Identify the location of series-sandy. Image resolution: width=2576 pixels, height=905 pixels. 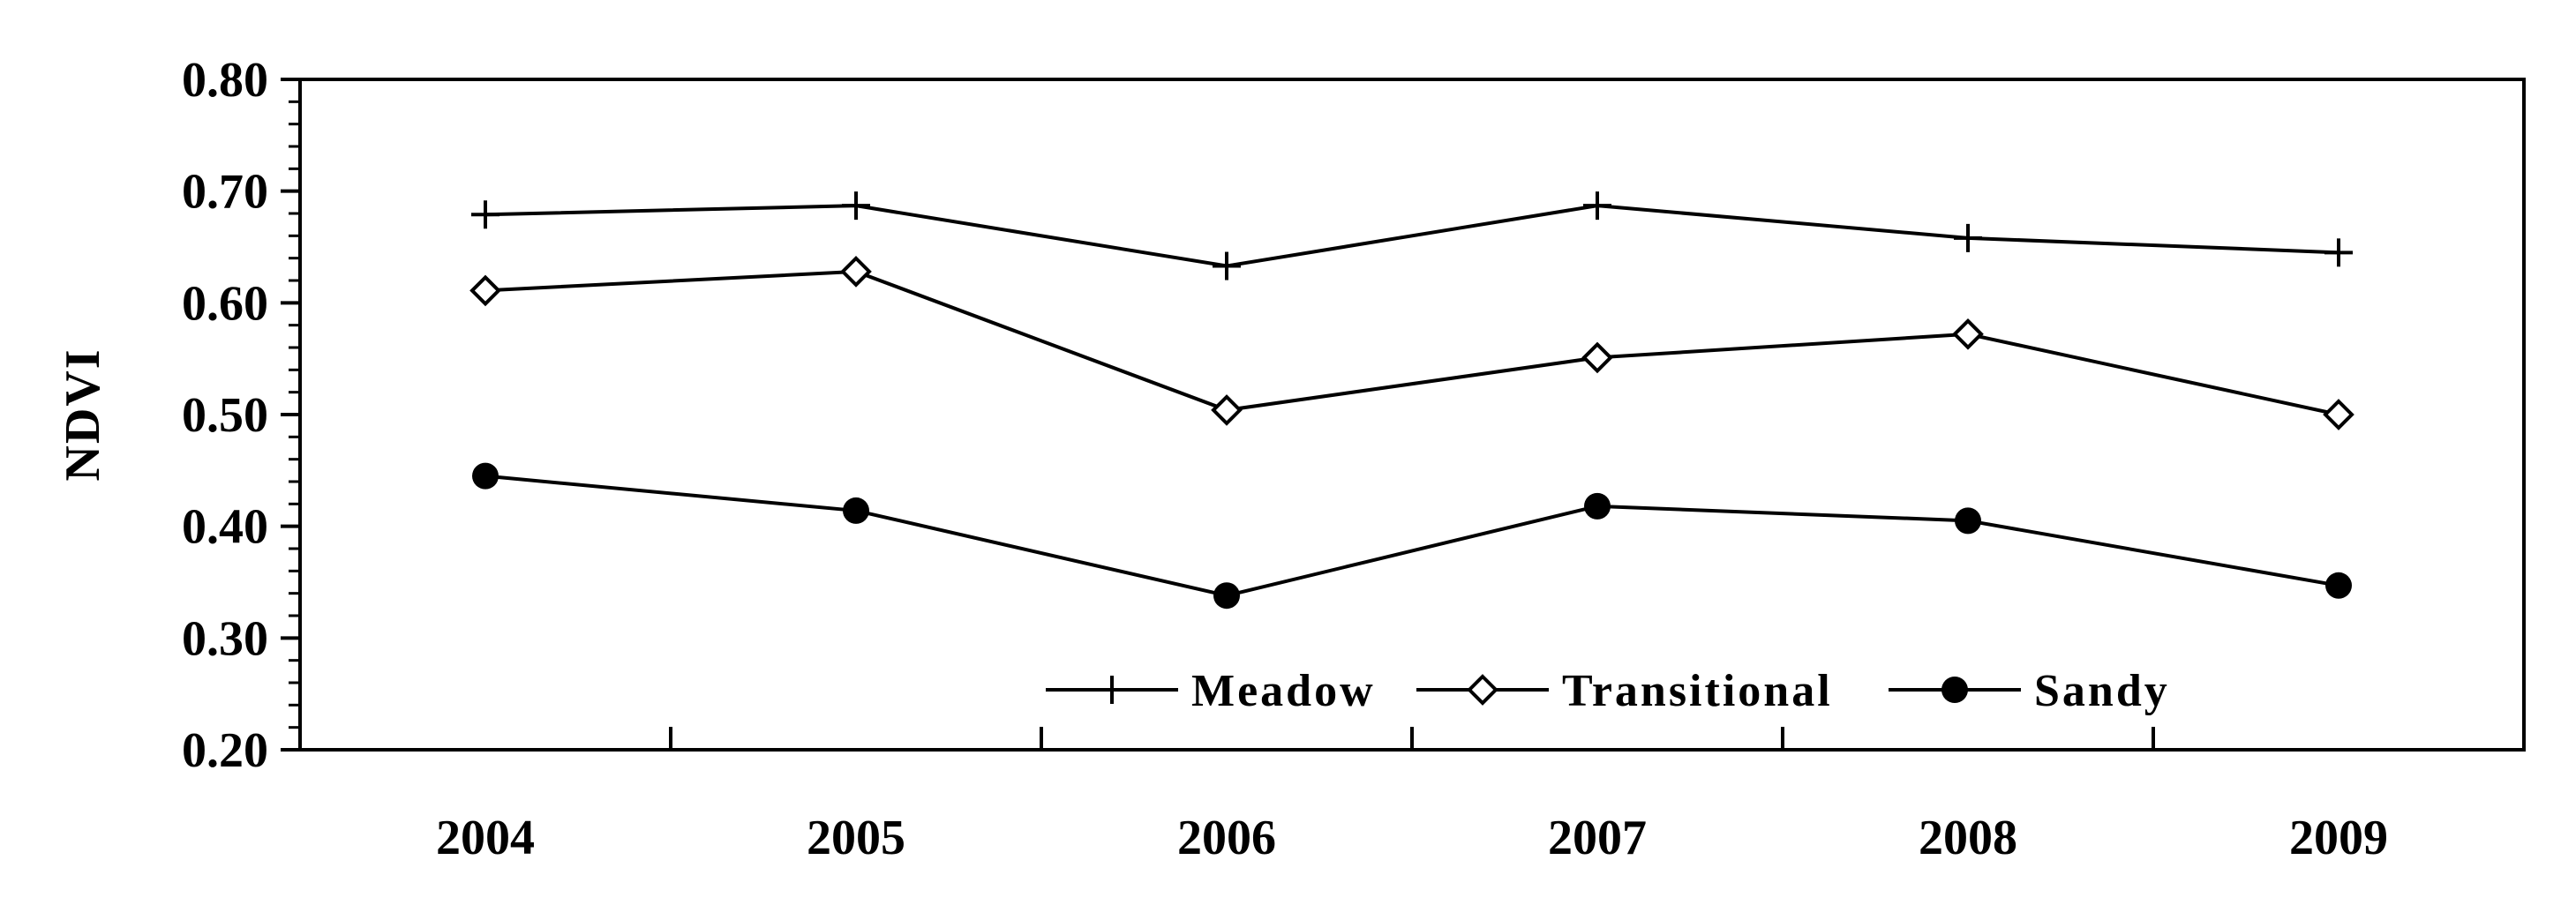
(1412, 536).